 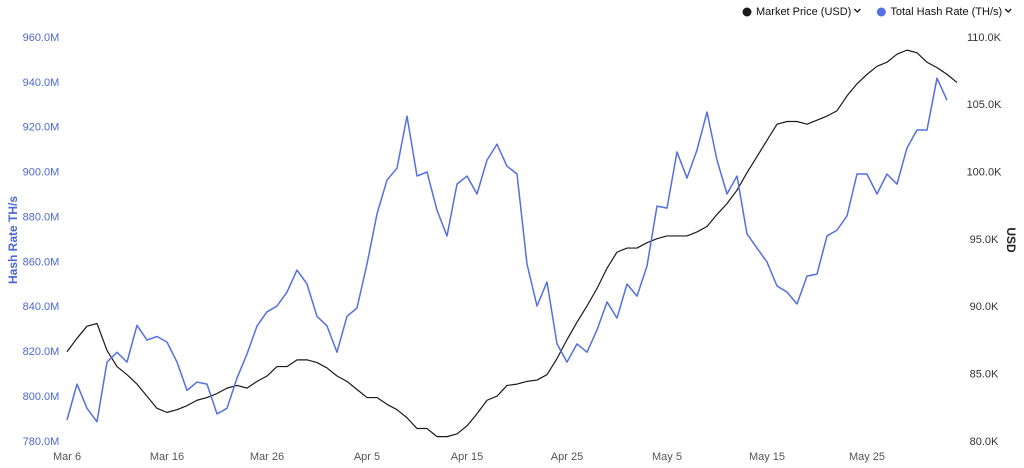 What do you see at coordinates (367, 457) in the screenshot?
I see `x-tick-label: Apr 5` at bounding box center [367, 457].